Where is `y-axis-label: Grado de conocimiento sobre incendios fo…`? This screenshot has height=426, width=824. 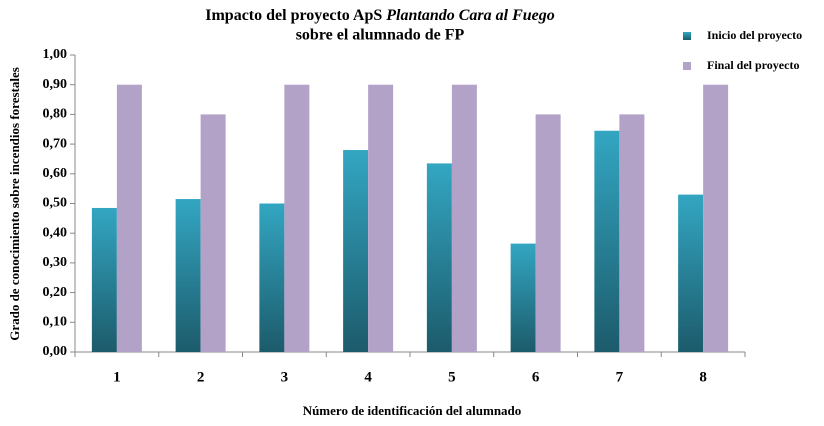
y-axis-label: Grado de conocimiento sobre incendios fo… is located at coordinates (14, 204).